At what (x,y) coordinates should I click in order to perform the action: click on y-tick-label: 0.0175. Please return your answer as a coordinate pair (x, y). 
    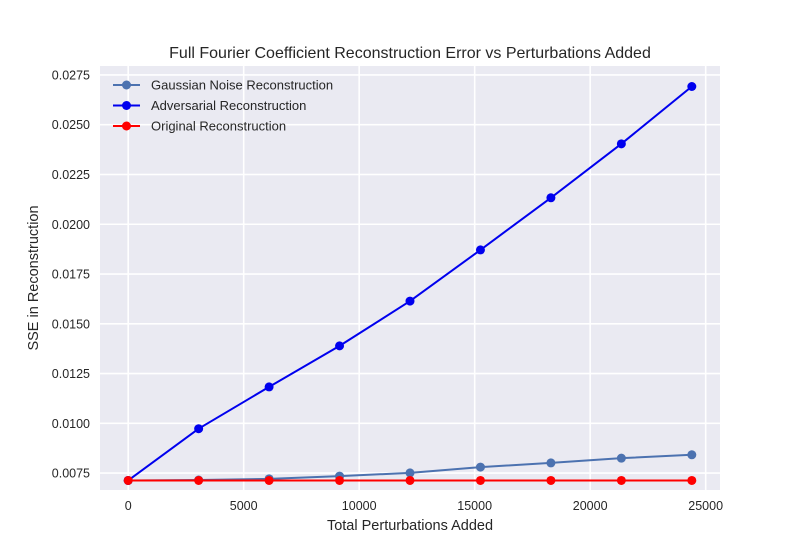
    Looking at the image, I should click on (71, 275).